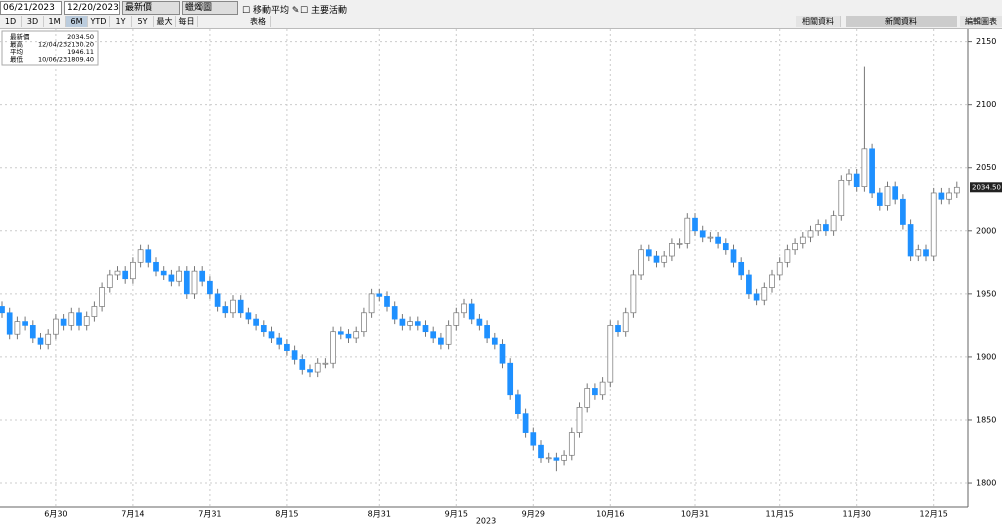 Image resolution: width=1002 pixels, height=526 pixels. What do you see at coordinates (695, 514) in the screenshot?
I see `x-tick-label: 10月31` at bounding box center [695, 514].